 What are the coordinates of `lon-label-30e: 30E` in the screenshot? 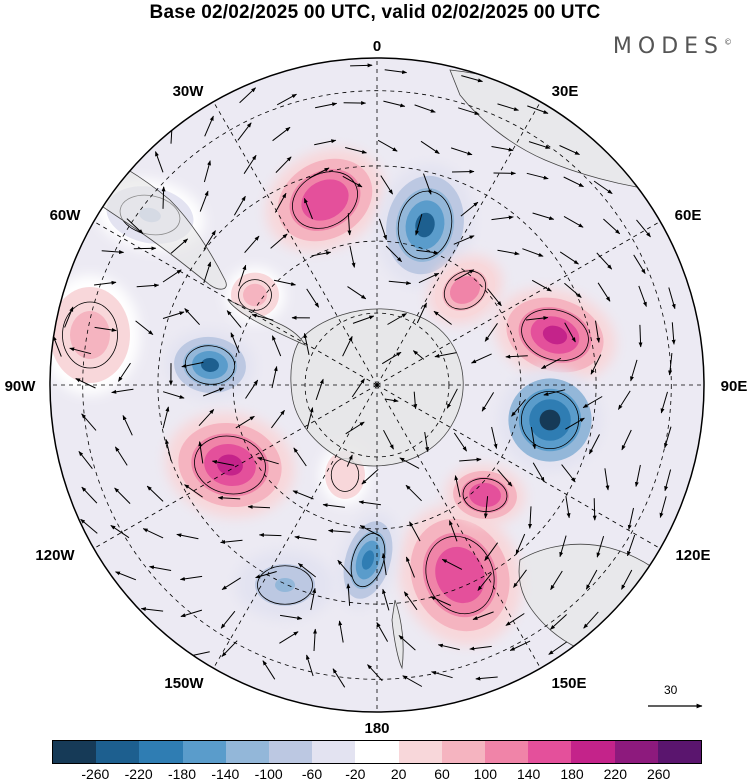 It's located at (565, 91).